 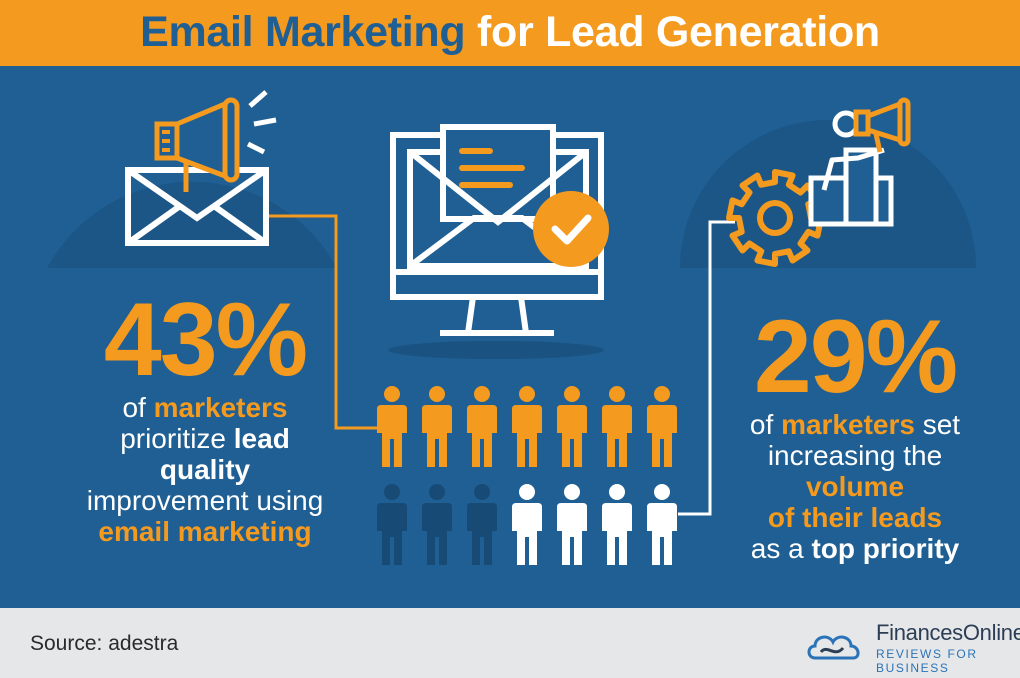 I want to click on page-title: Email Marketing for Lead Generation, so click(x=510, y=32).